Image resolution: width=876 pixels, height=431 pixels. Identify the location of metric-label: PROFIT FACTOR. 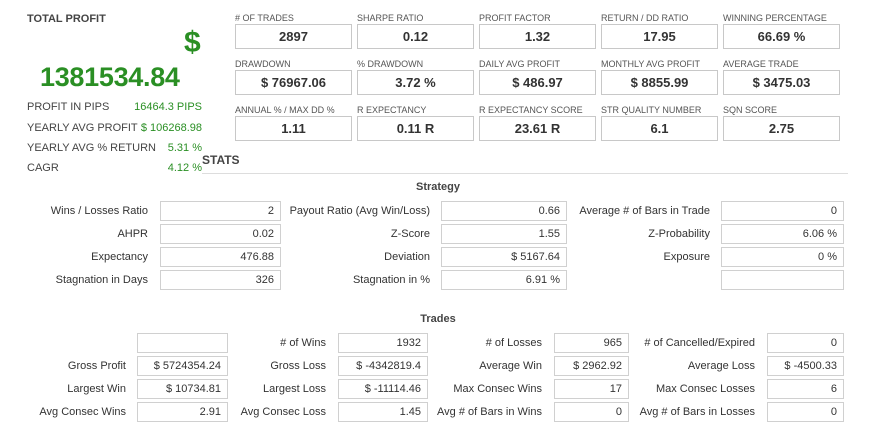
(515, 18).